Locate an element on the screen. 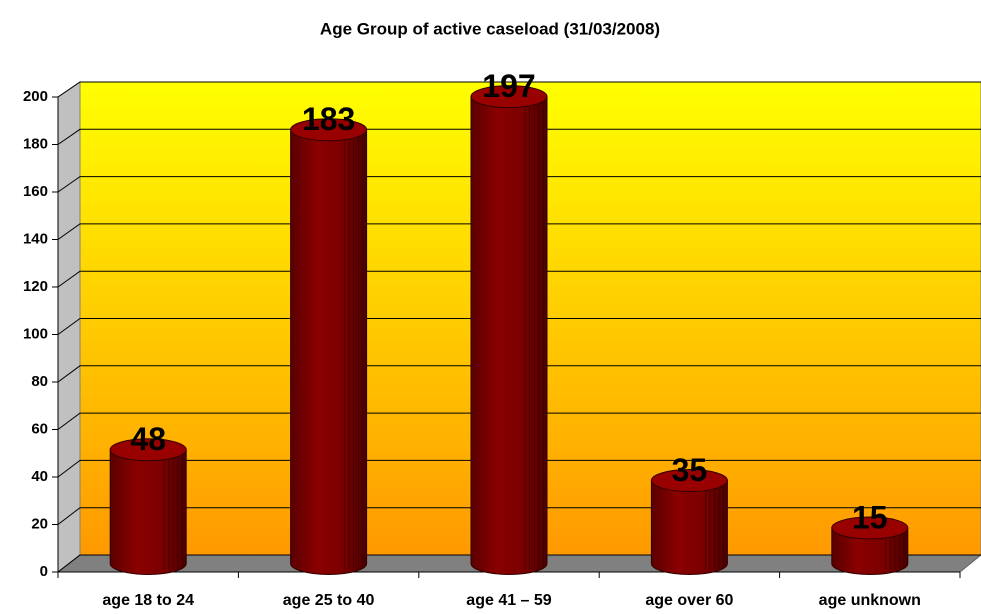 This screenshot has width=981, height=614. x-tick-label: age unknown is located at coordinates (870, 600).